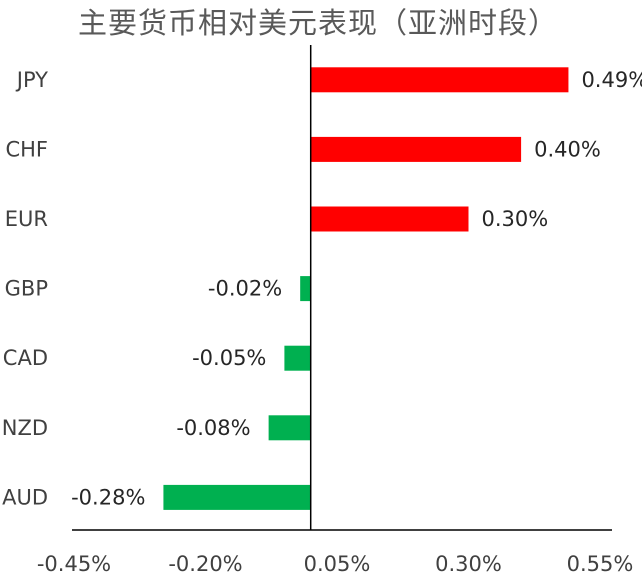 The height and width of the screenshot is (582, 642). I want to click on data-label-cad: -0.05%, so click(229, 358).